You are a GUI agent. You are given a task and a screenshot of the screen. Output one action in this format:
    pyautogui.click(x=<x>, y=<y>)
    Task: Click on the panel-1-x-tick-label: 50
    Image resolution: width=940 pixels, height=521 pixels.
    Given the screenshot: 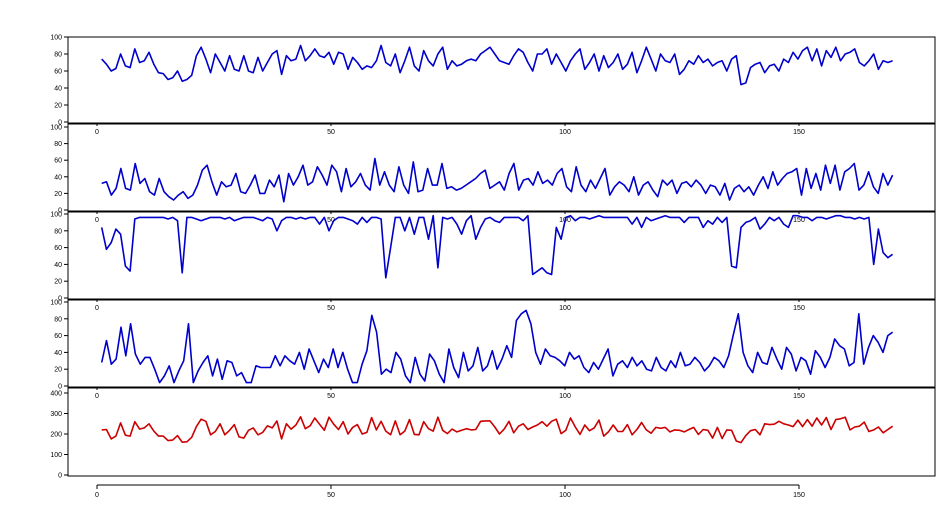 What is the action you would take?
    pyautogui.click(x=331, y=132)
    